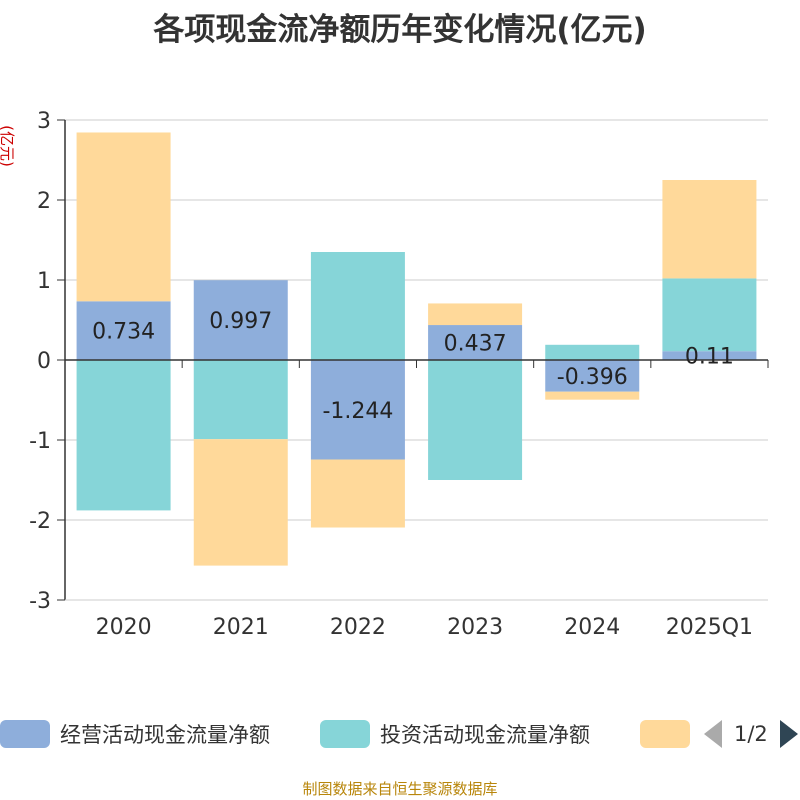 The height and width of the screenshot is (800, 800). I want to click on legend-label: 经营活动现金流量净额, so click(165, 735).